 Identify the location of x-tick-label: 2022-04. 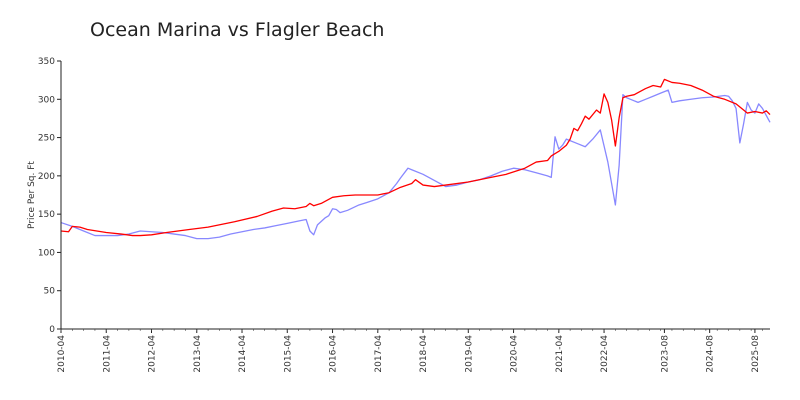
(605, 354).